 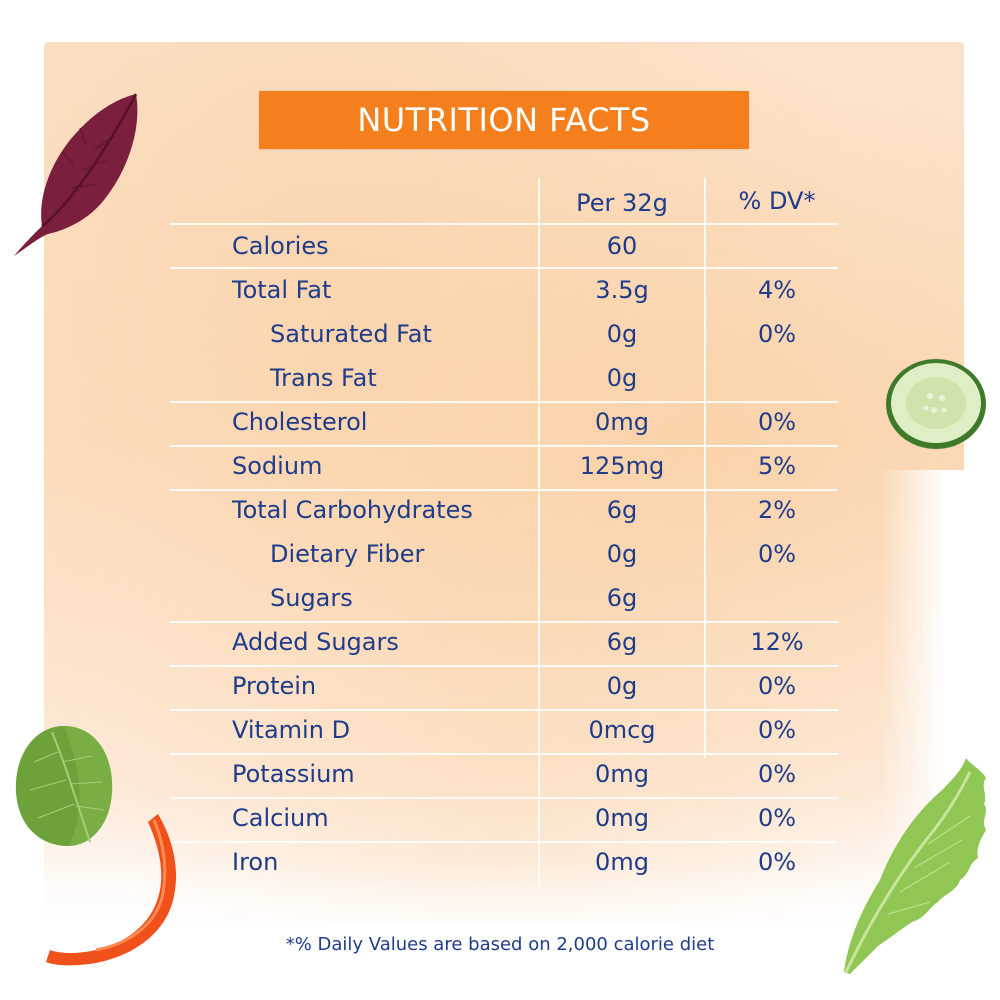 I want to click on column-divider-amount, so click(x=539, y=533).